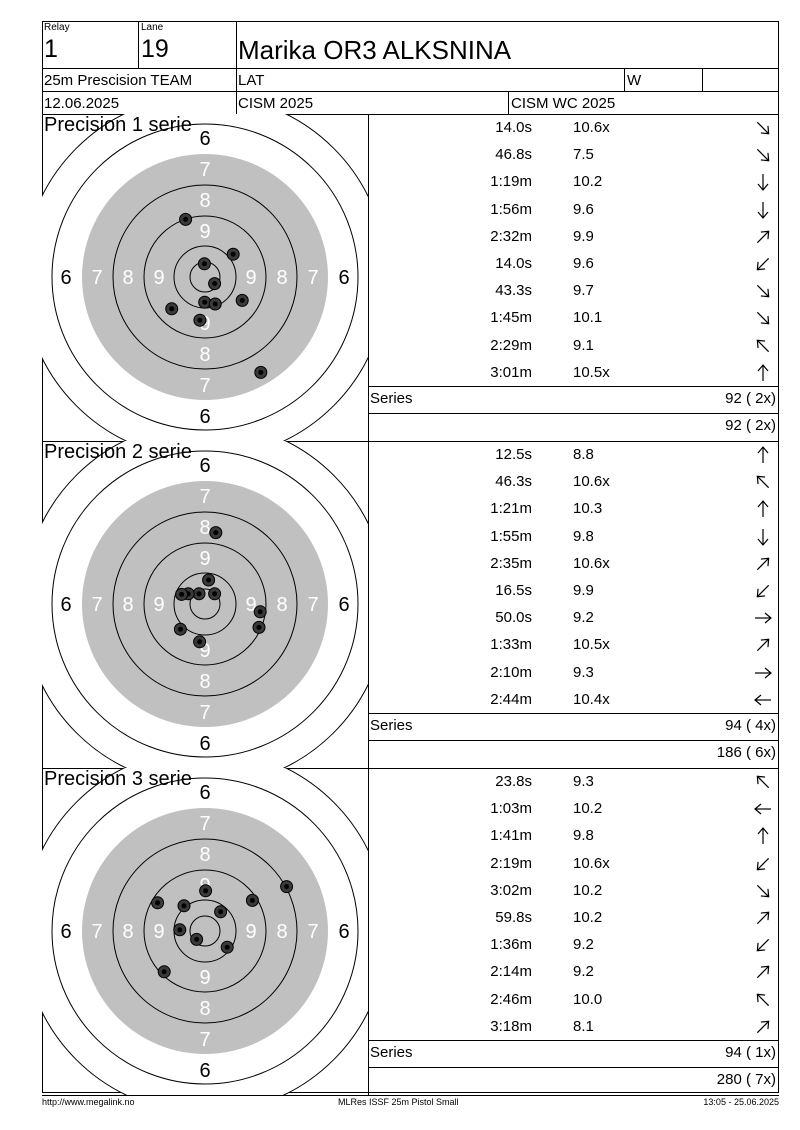 The height and width of the screenshot is (1130, 800). I want to click on cumulative-total-row: 186 ( 6x), so click(573, 757).